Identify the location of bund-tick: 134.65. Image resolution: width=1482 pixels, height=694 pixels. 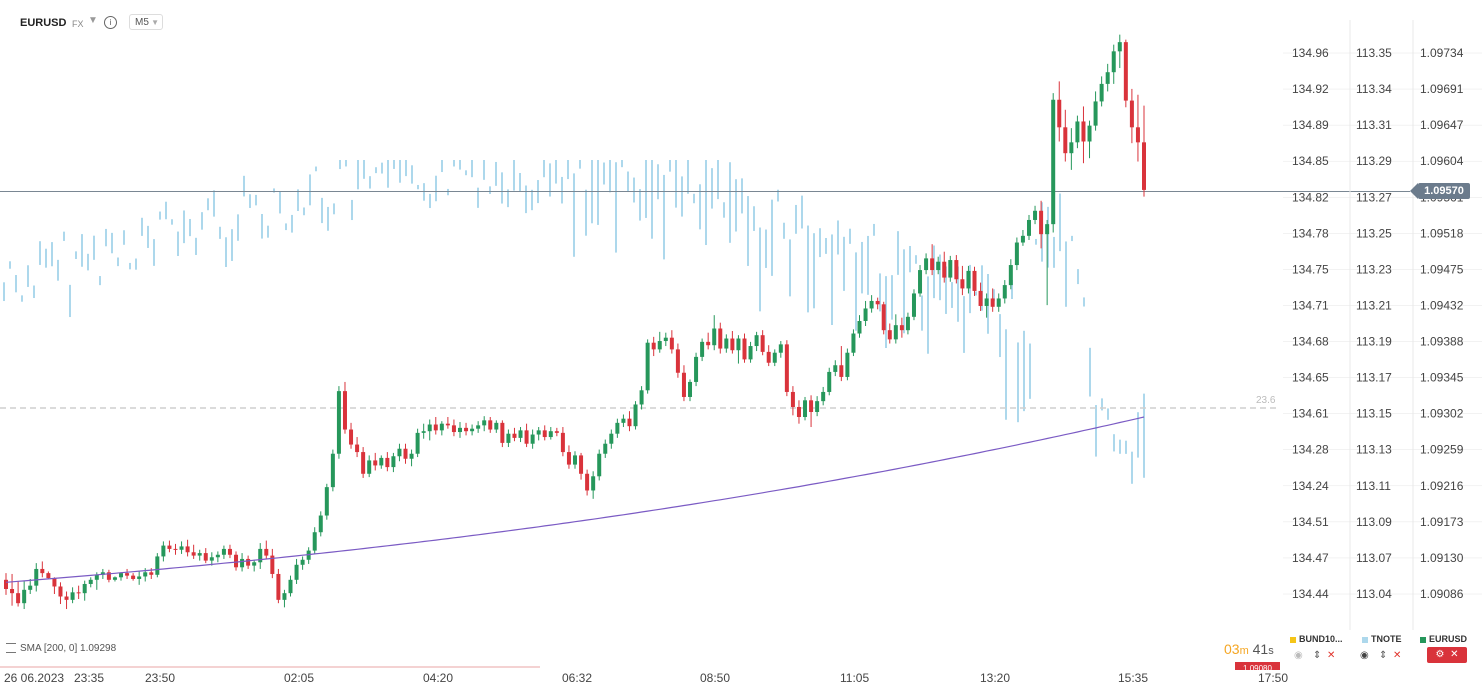
(1310, 378).